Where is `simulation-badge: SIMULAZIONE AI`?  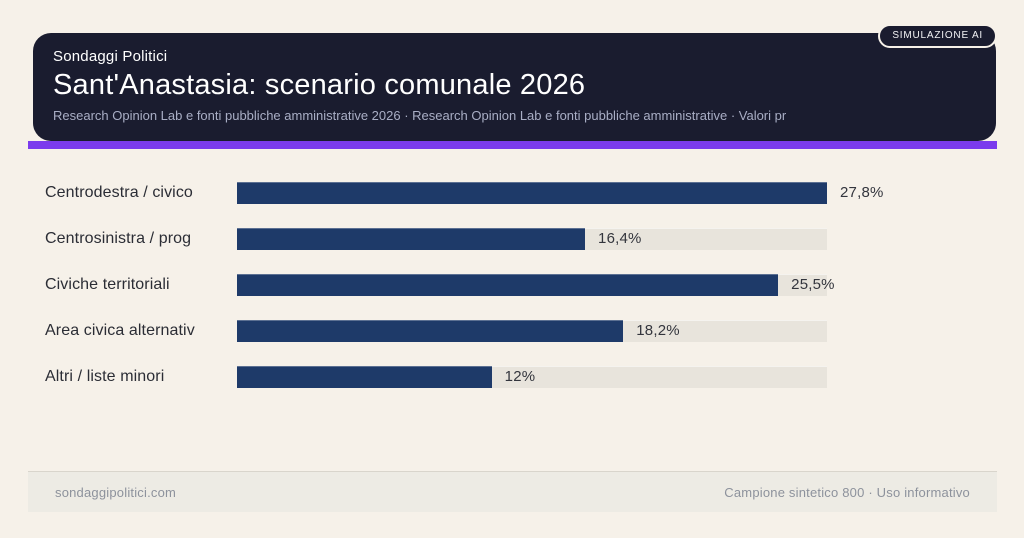
simulation-badge: SIMULAZIONE AI is located at coordinates (937, 36).